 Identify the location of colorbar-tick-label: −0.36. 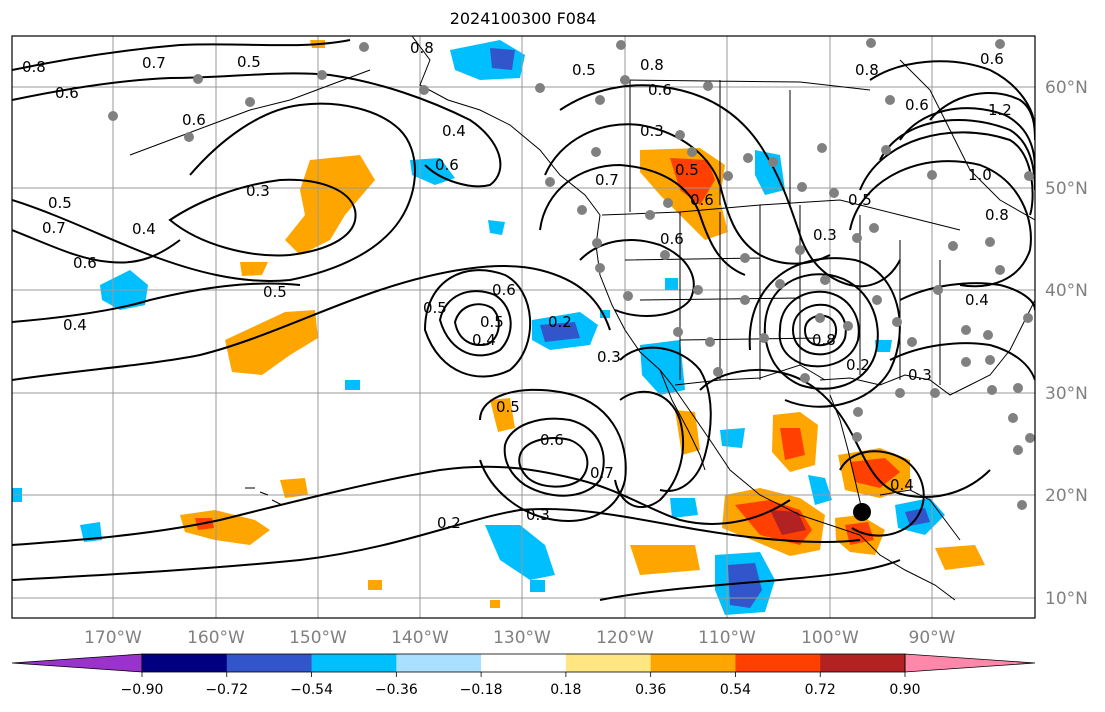
(396, 690).